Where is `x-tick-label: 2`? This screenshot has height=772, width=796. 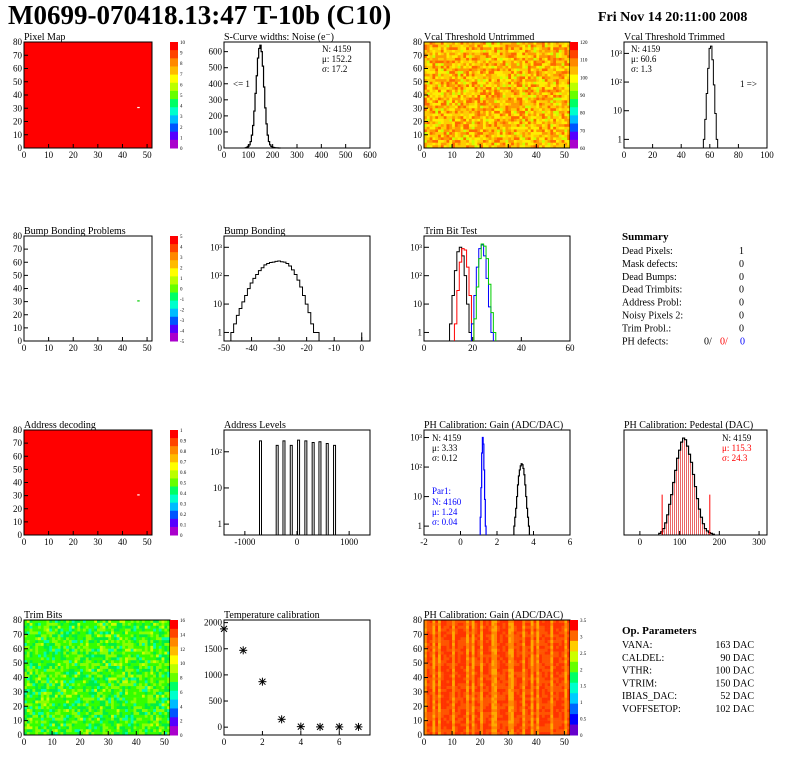 x-tick-label: 2 is located at coordinates (262, 742).